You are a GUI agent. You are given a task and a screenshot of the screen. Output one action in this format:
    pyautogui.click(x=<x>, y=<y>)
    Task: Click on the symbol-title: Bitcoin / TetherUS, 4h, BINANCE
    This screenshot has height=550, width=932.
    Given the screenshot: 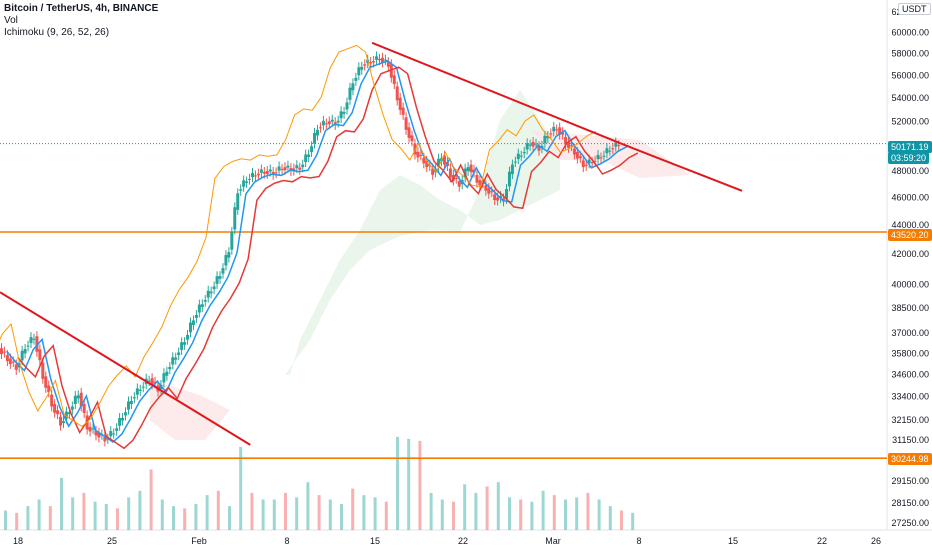 What is the action you would take?
    pyautogui.click(x=81, y=8)
    